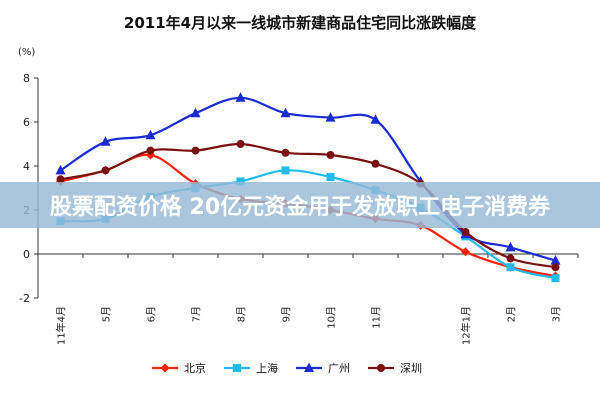 The width and height of the screenshot is (600, 400). Describe the element at coordinates (287, 314) in the screenshot. I see `x-tick-label: 9月` at that location.